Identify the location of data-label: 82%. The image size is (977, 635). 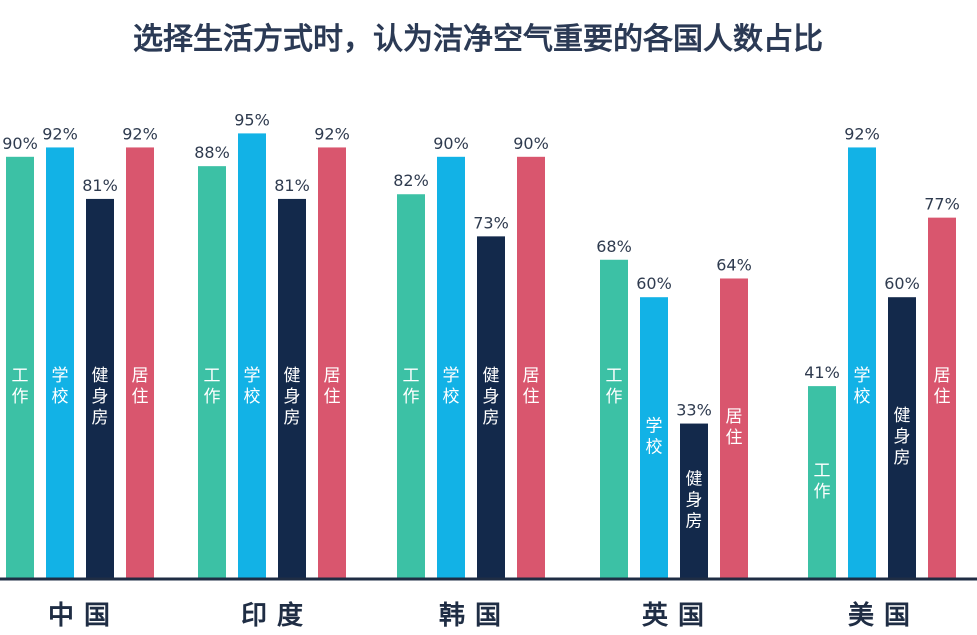
(411, 180).